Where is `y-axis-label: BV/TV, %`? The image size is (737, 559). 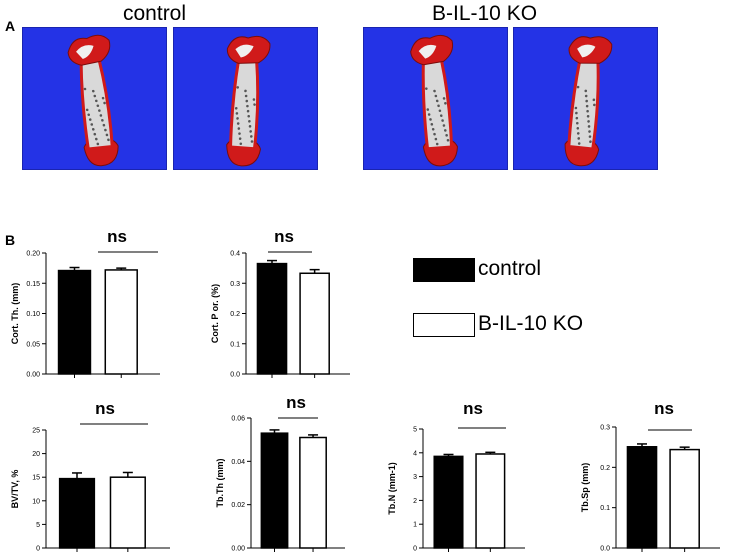 y-axis-label: BV/TV, % is located at coordinates (15, 489).